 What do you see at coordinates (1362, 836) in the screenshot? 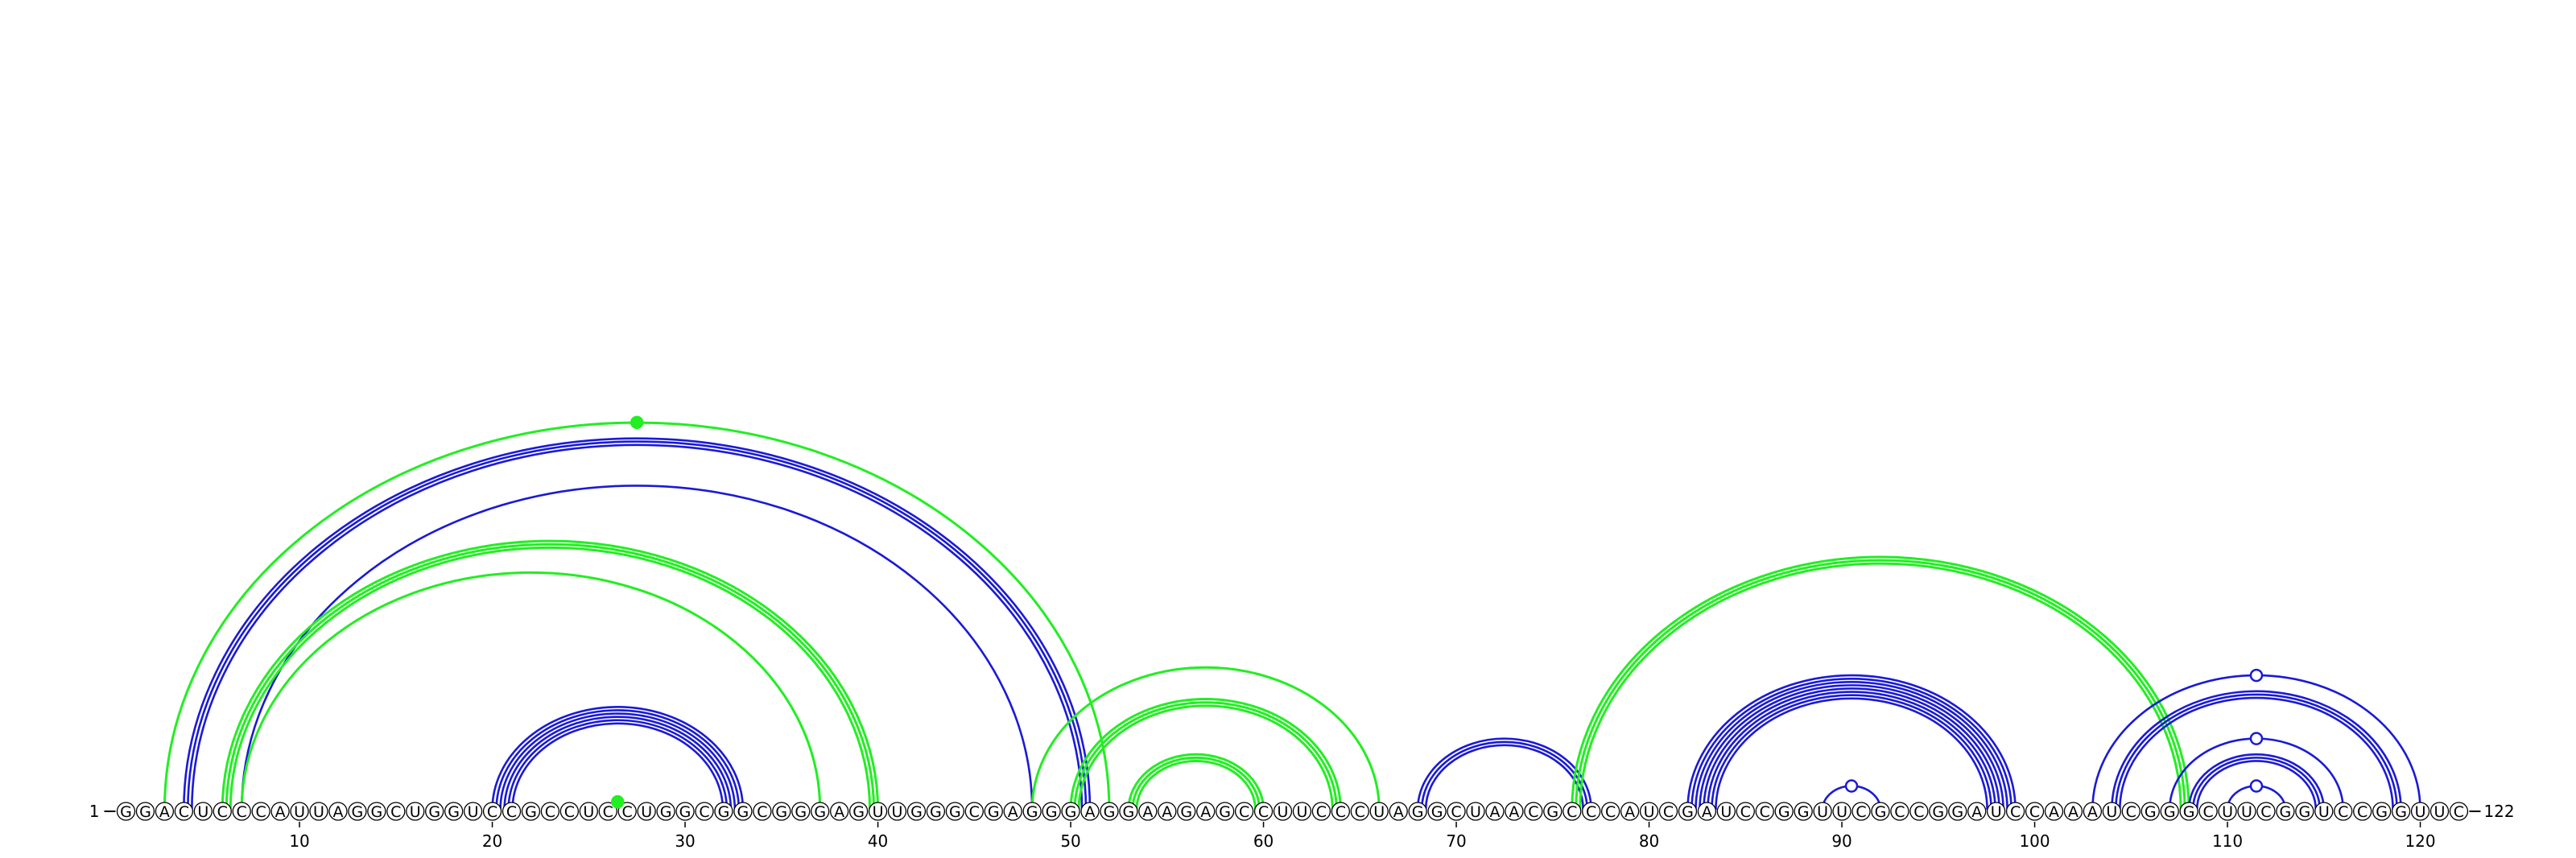
I see `tick-marks: 10 20 30 40 50 60 70 80 90 100 110 120` at bounding box center [1362, 836].